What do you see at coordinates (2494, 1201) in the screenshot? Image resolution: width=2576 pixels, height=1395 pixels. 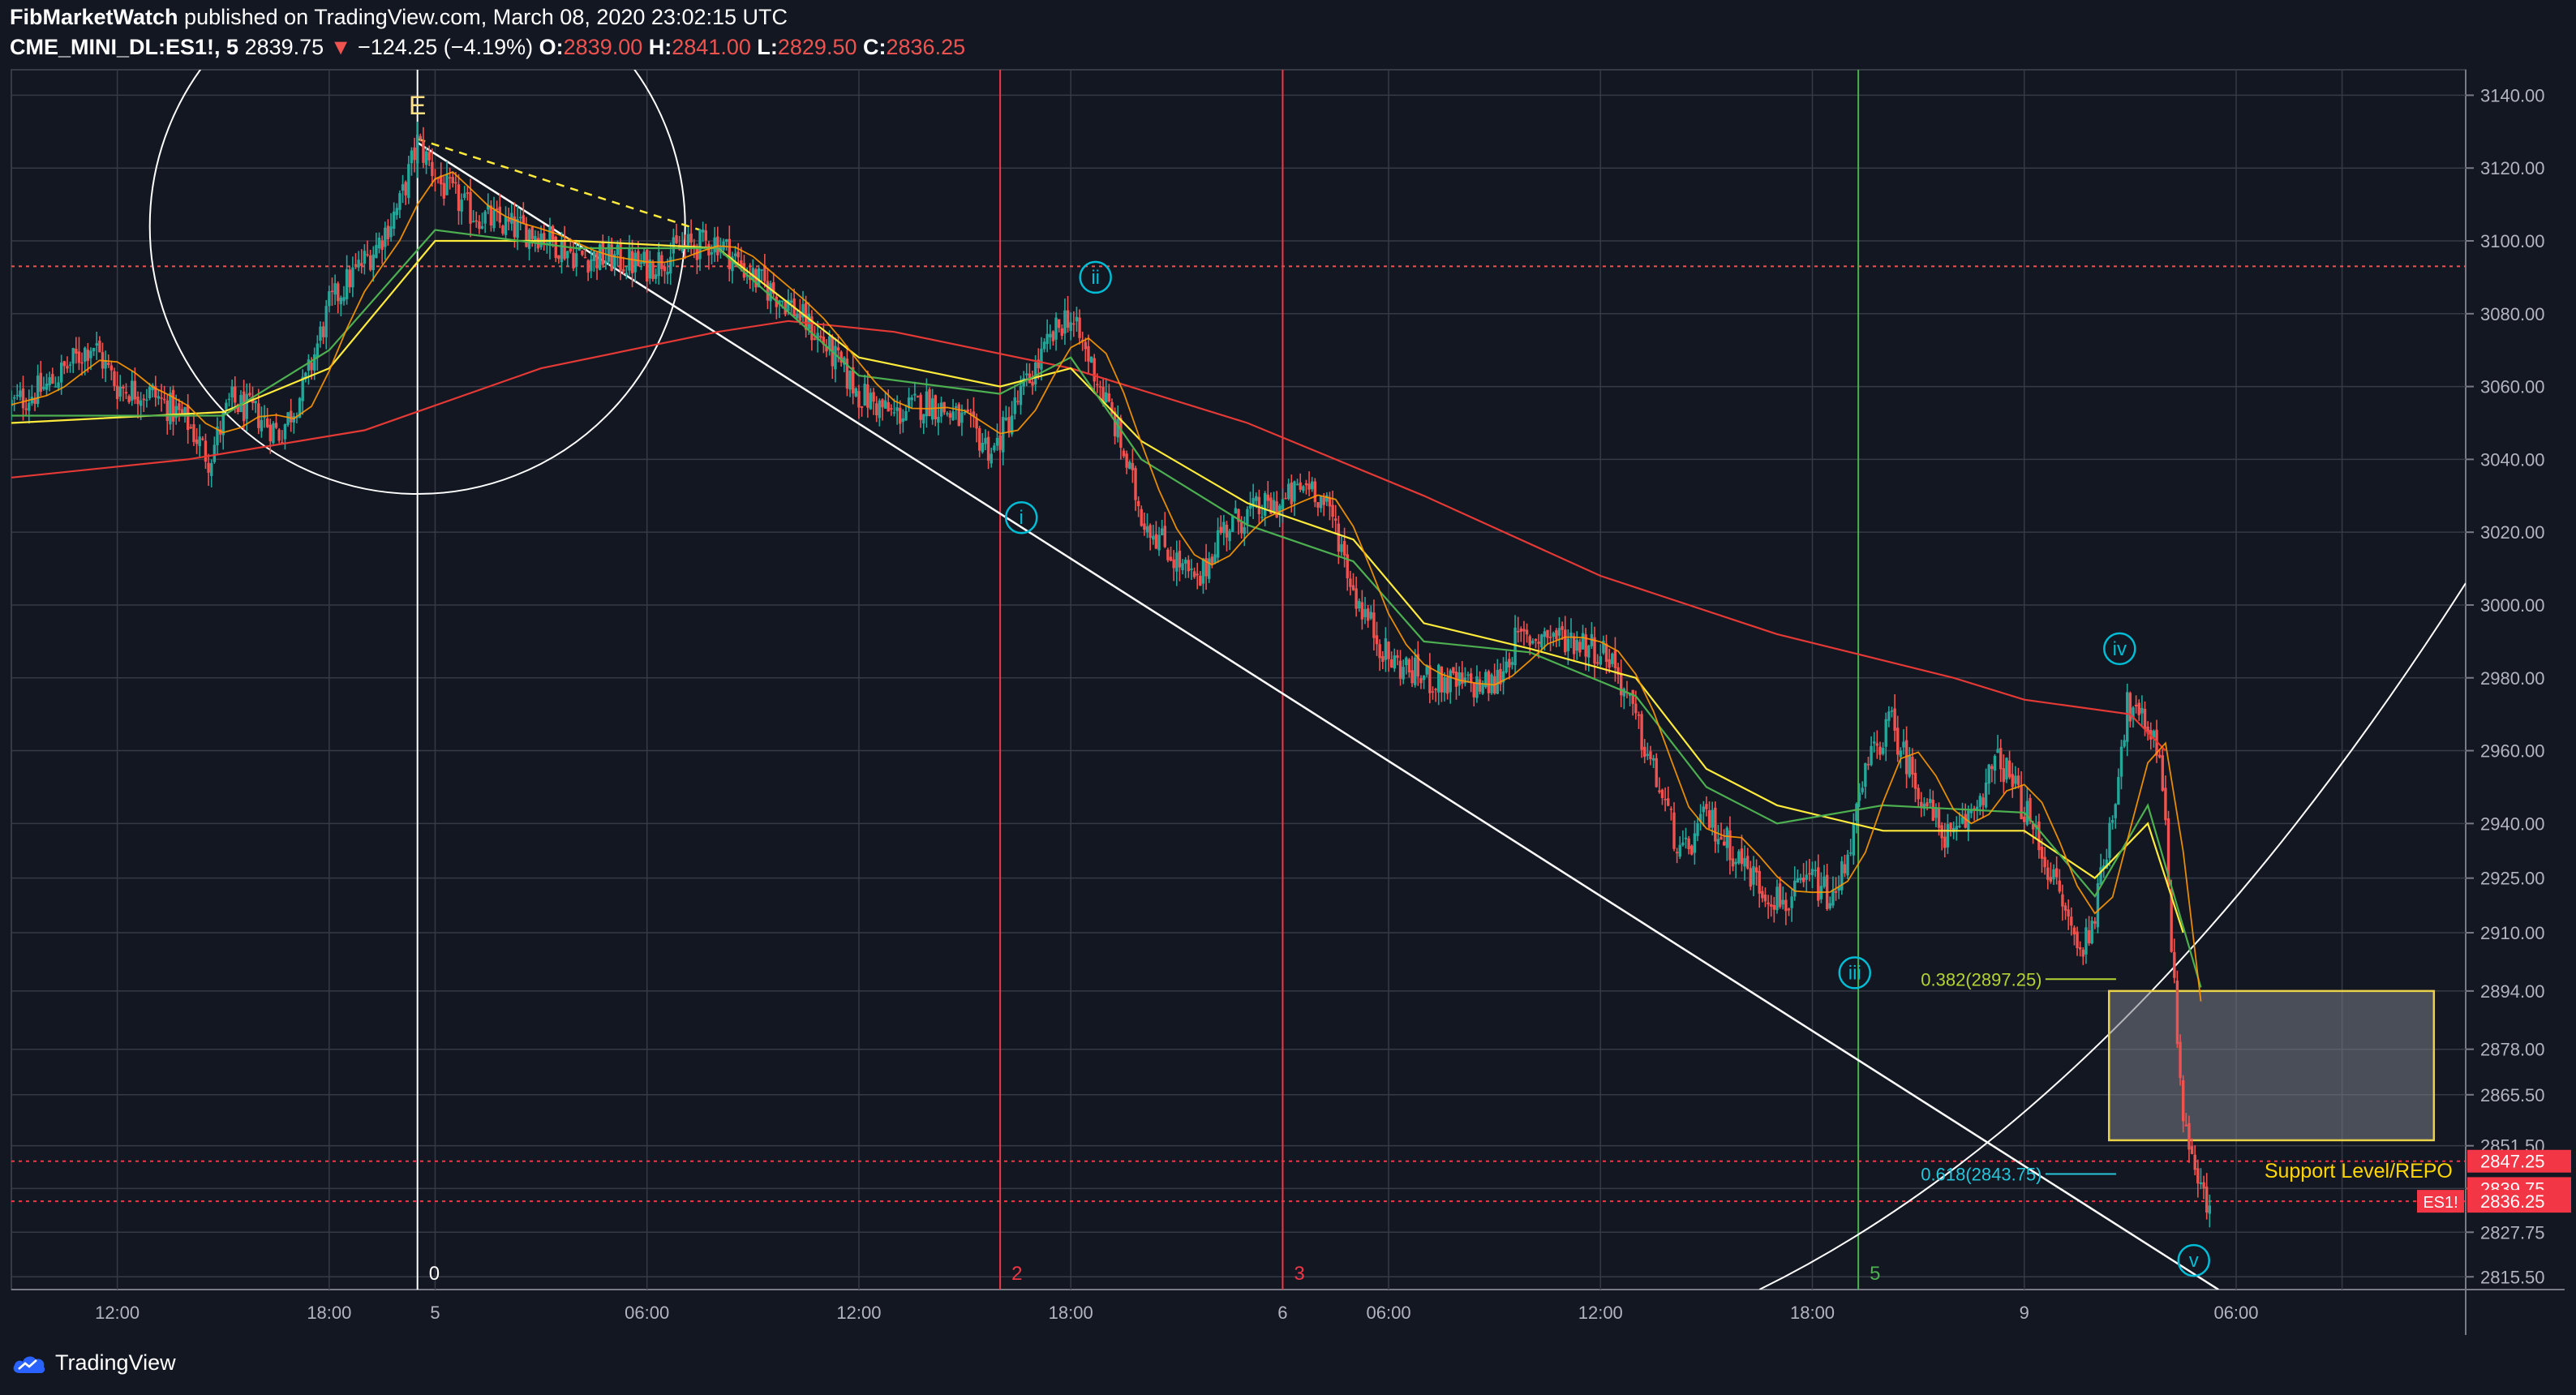 I see `price-tag: 2836.25 ES1!` at bounding box center [2494, 1201].